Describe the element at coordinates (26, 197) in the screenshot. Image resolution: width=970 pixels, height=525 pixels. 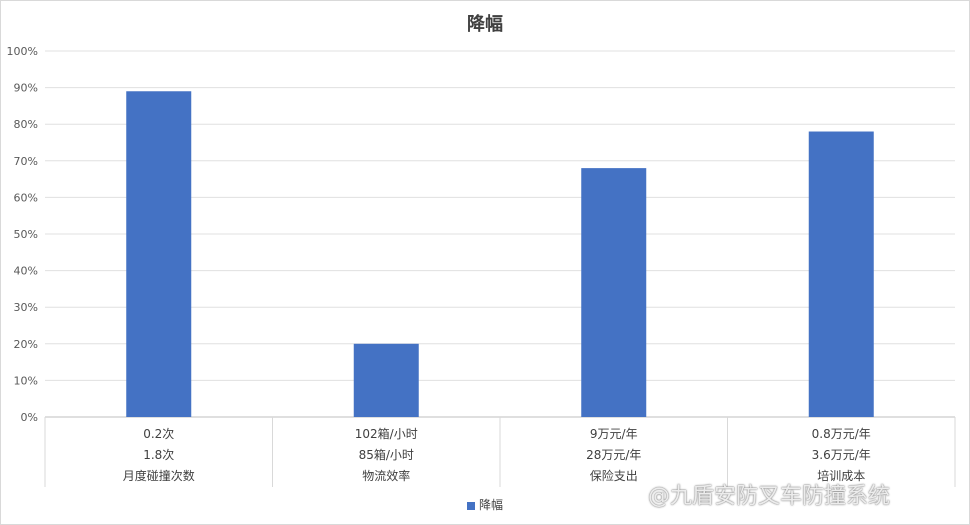
I see `y-tick-label: 60%` at that location.